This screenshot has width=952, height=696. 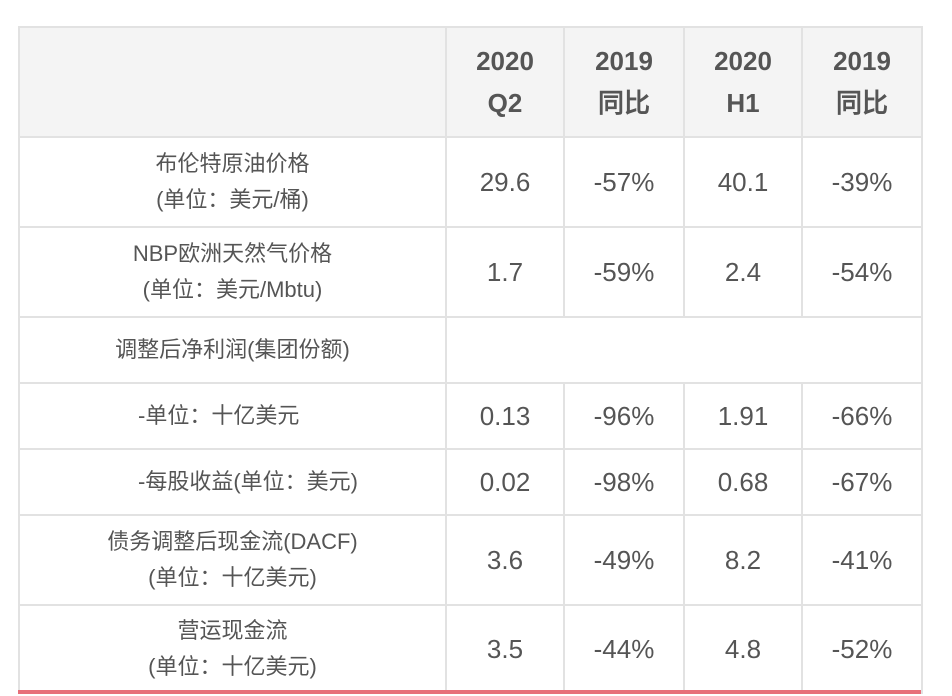 What do you see at coordinates (232, 272) in the screenshot?
I see `row-label: NBP欧洲天然气价格 (单位：美元/Mbtu)` at bounding box center [232, 272].